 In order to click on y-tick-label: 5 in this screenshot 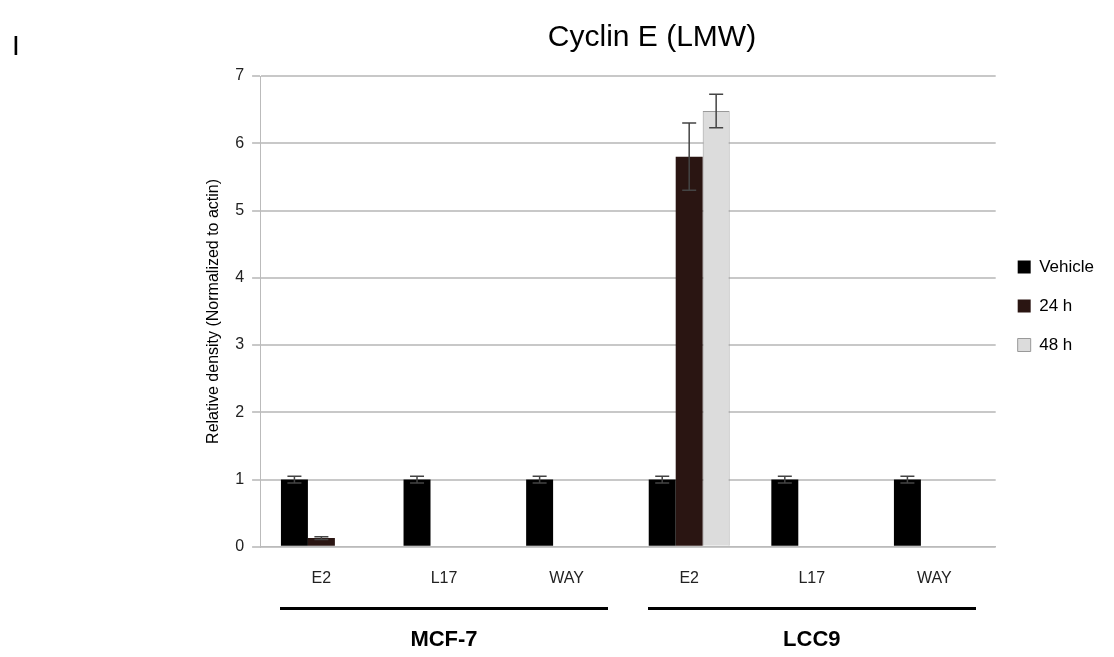, I will do `click(240, 209)`.